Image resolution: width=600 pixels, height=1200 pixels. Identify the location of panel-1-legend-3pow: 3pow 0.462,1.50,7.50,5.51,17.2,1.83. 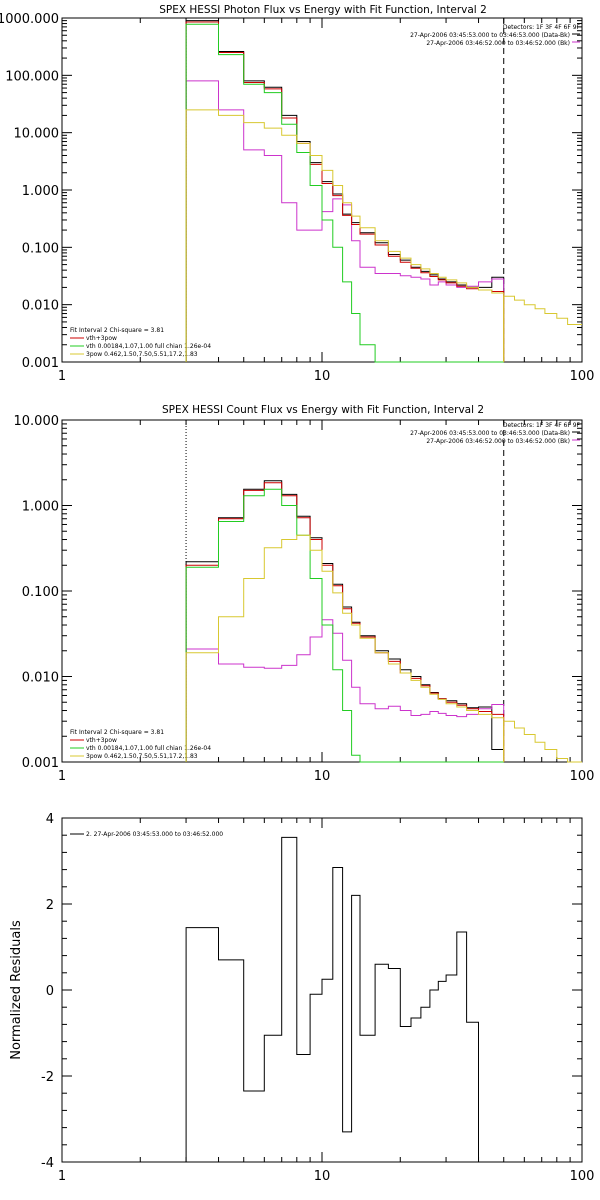
(142, 354).